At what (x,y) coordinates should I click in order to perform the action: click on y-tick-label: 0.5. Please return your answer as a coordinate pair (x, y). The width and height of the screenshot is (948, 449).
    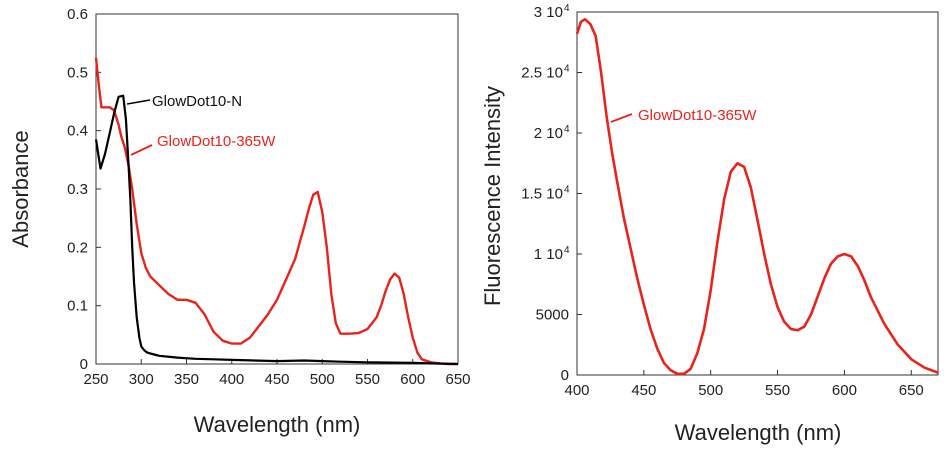
    Looking at the image, I should click on (77, 72).